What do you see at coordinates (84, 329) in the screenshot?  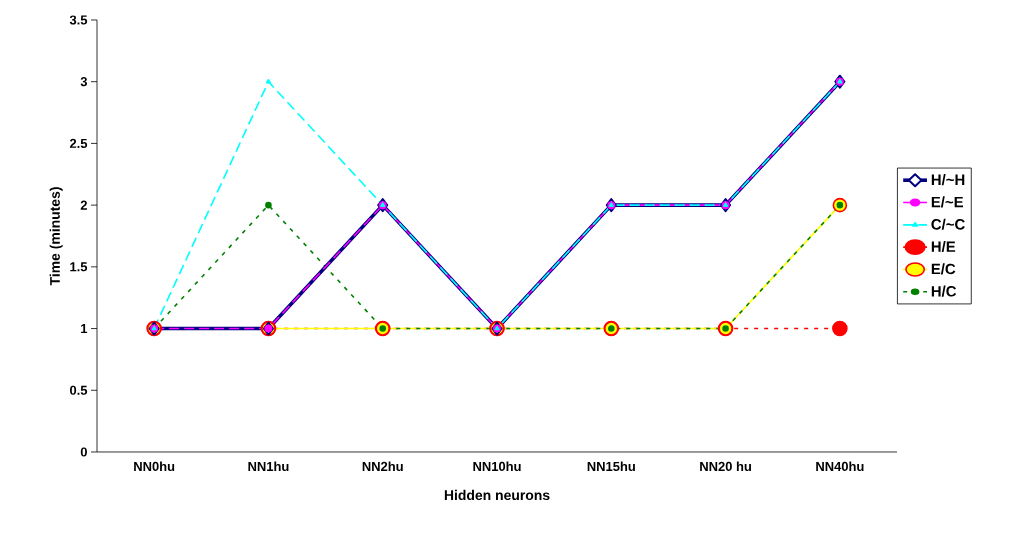 I see `y-tick-label: 1` at bounding box center [84, 329].